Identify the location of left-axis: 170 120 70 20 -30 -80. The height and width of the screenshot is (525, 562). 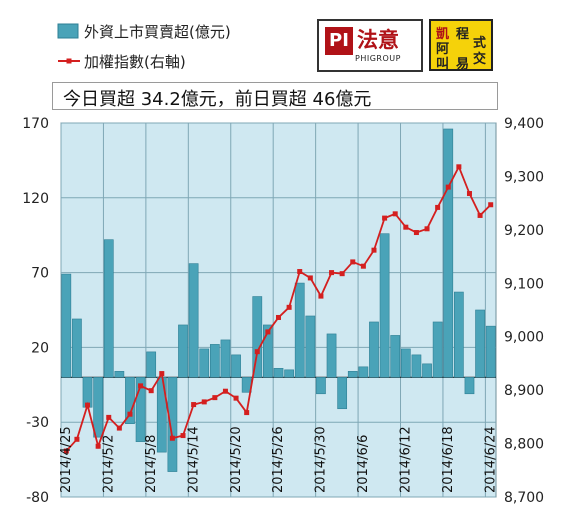
(35, 311).